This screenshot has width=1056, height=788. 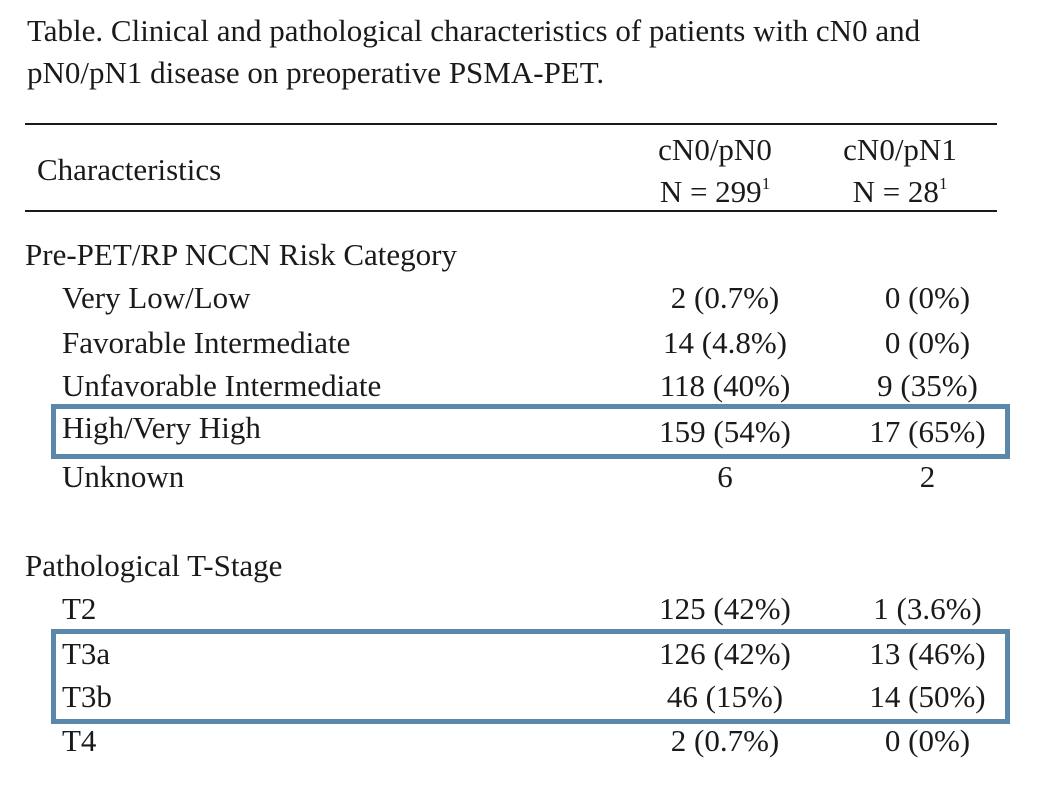 I want to click on row-label: Unfavorable Intermediate, so click(x=222, y=385).